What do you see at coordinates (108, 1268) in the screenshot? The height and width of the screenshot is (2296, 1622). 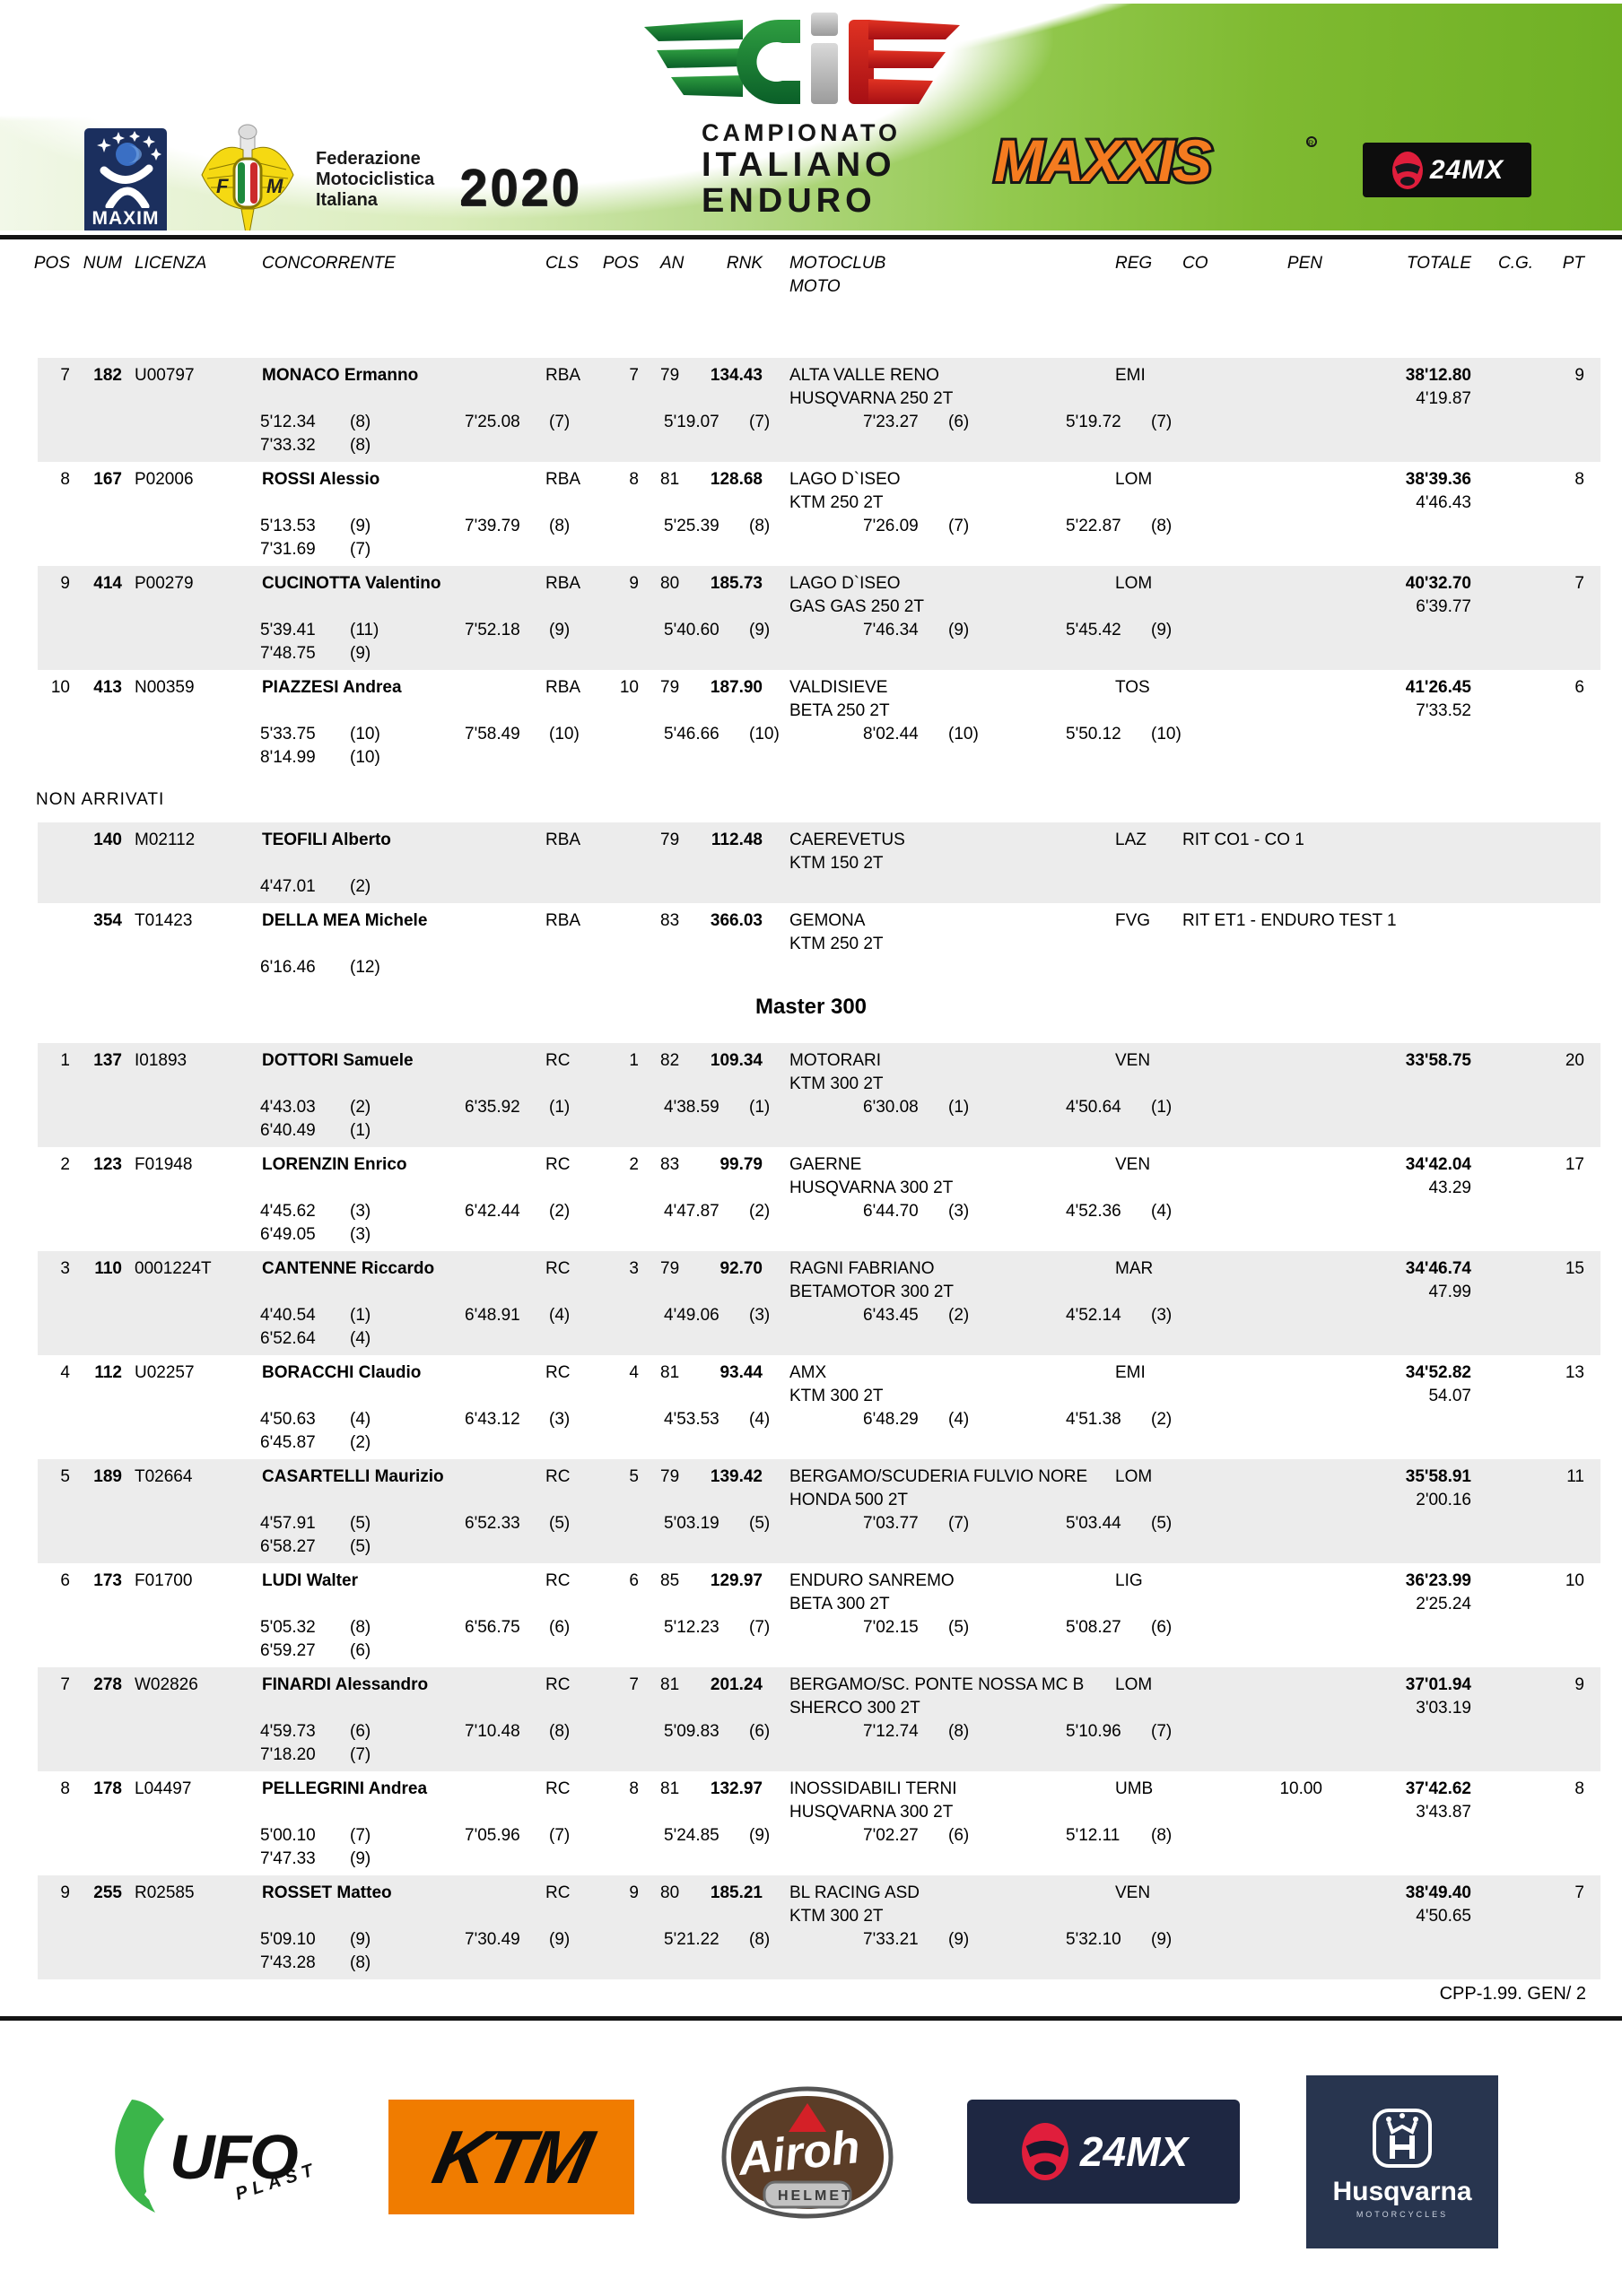 I see `row-num: 110` at bounding box center [108, 1268].